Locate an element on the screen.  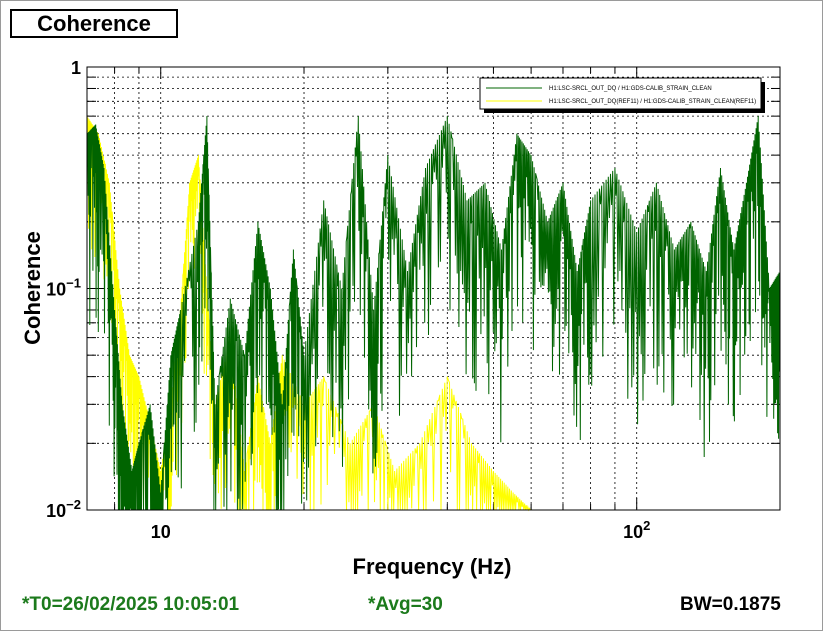
legend-box is located at coordinates (620, 93).